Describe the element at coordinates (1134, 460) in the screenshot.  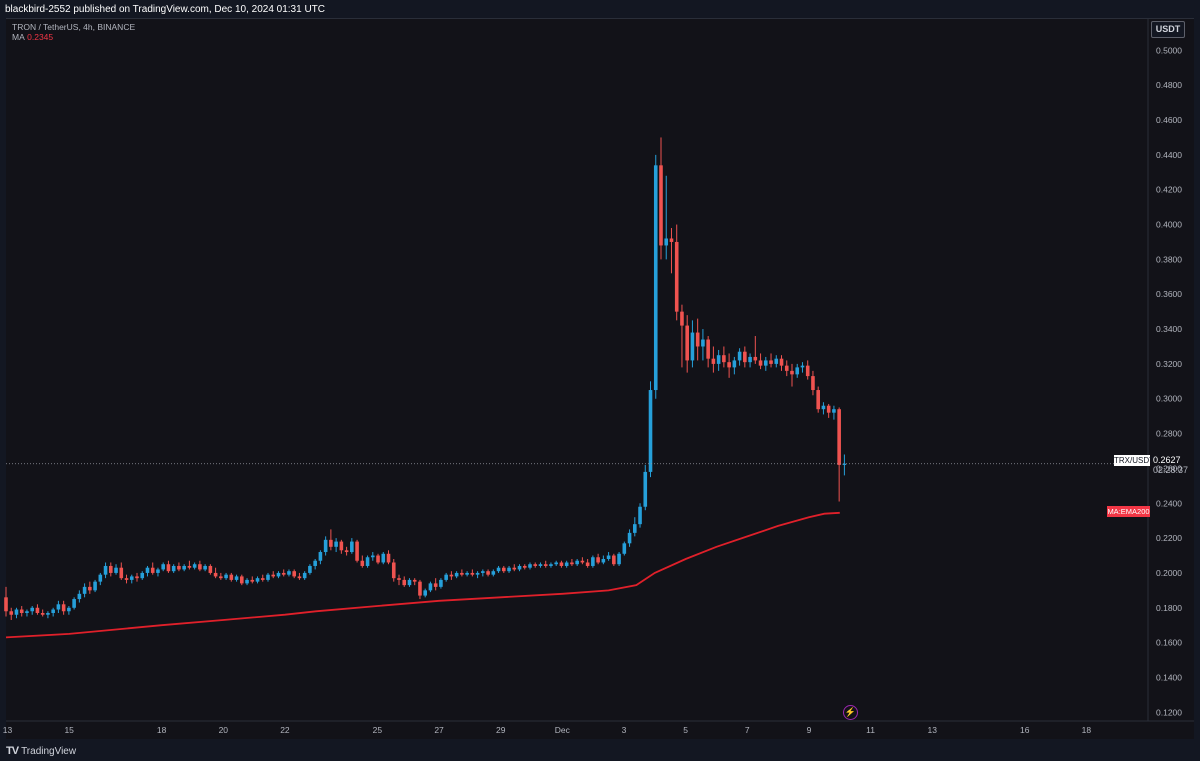
I see `symbol-price-tag: TRX/USDT` at that location.